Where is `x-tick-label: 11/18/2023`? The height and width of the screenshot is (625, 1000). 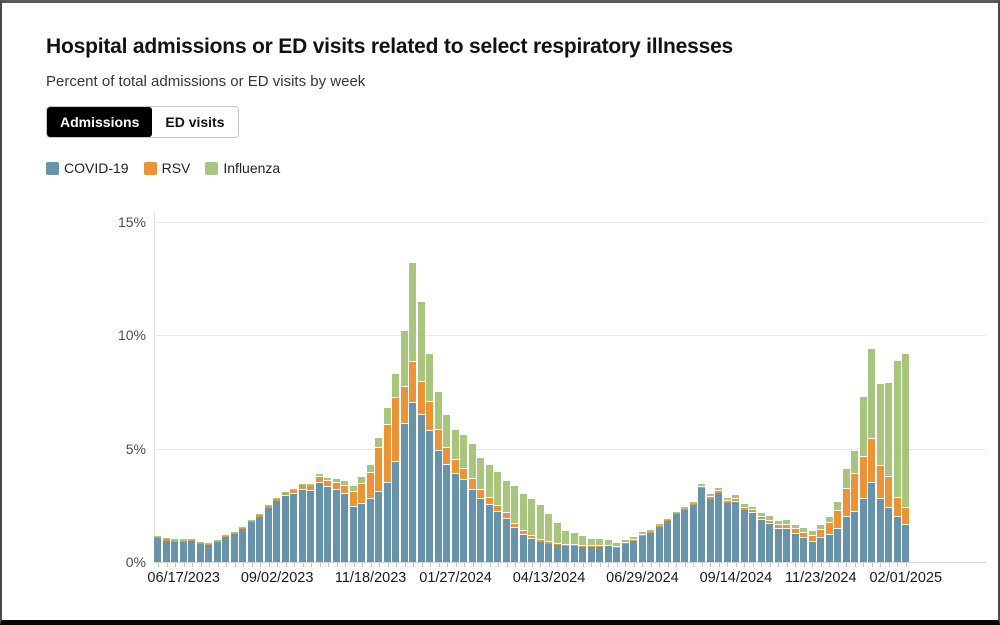
x-tick-label: 11/18/2023 is located at coordinates (370, 578).